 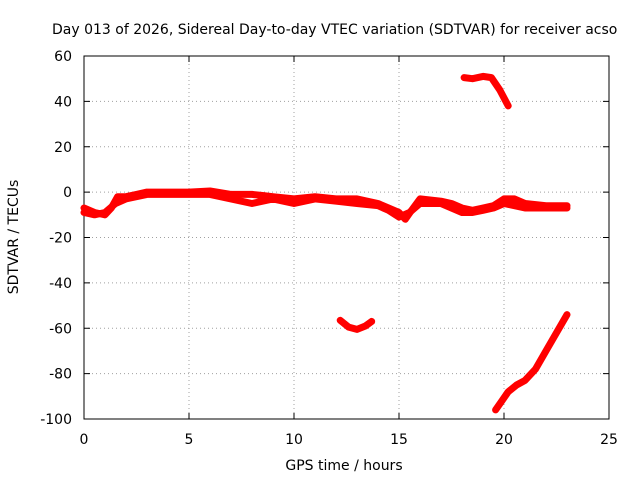 I want to click on y-tick-label: -100, so click(x=56, y=420).